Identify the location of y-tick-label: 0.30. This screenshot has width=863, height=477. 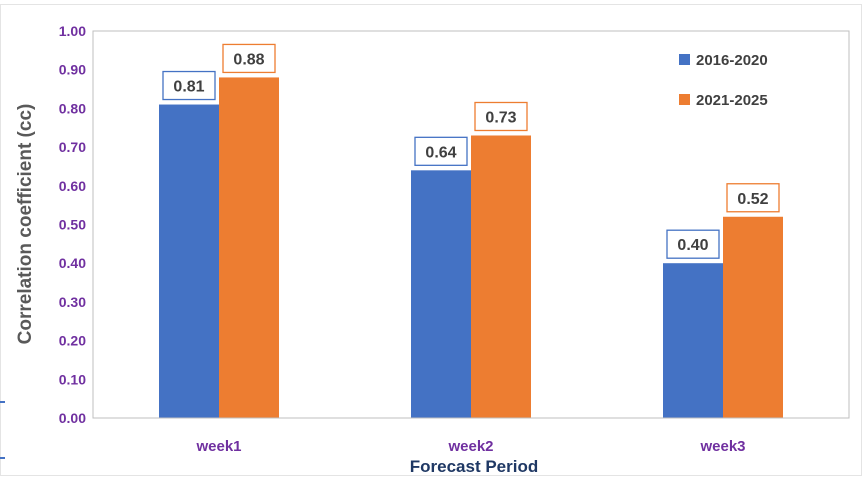
(72, 302).